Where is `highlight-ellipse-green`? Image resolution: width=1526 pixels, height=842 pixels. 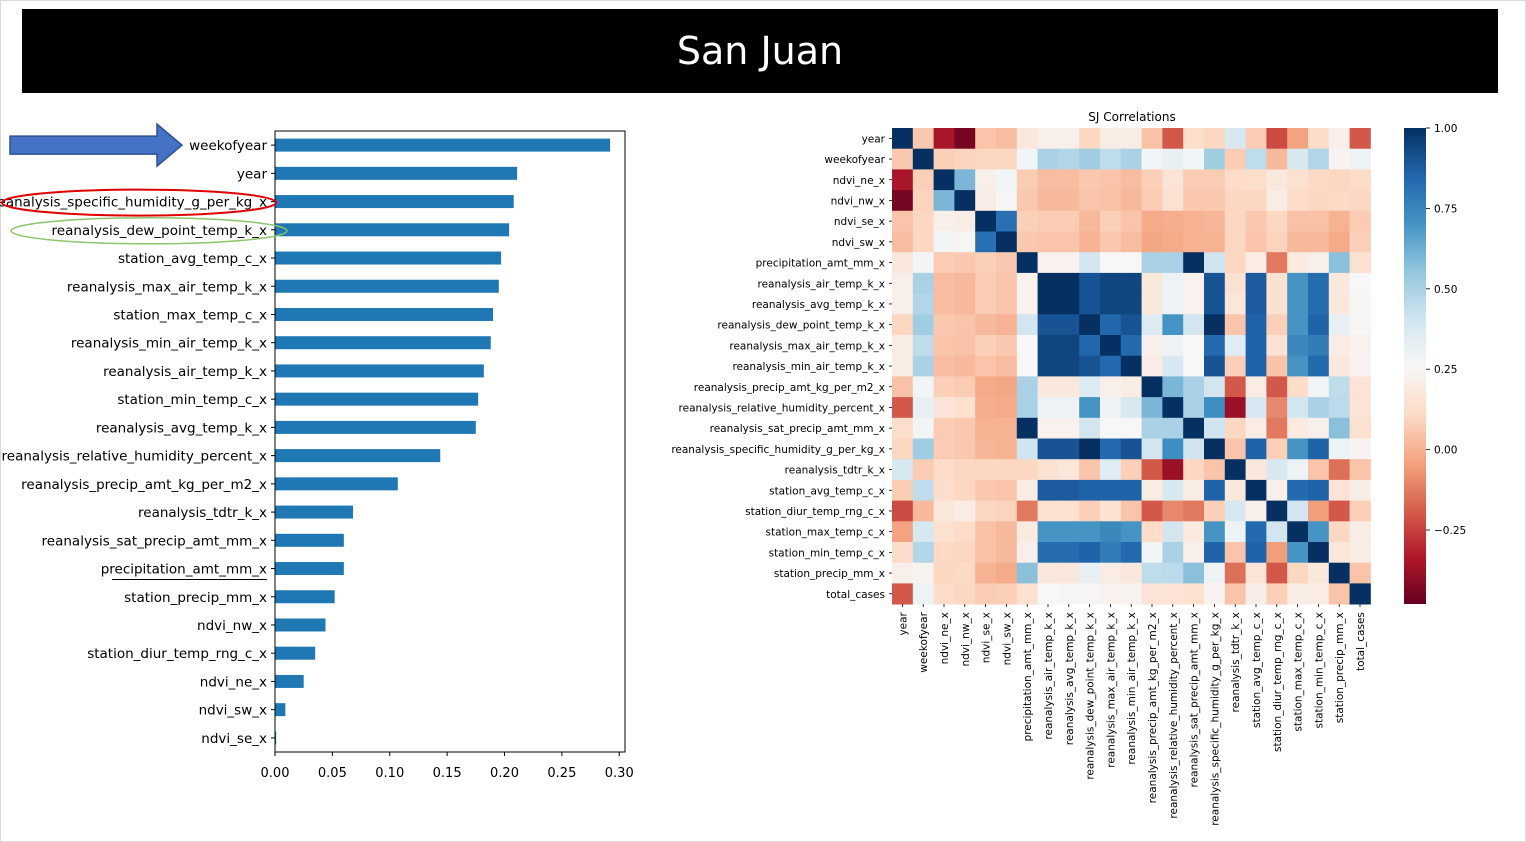
highlight-ellipse-green is located at coordinates (149, 231).